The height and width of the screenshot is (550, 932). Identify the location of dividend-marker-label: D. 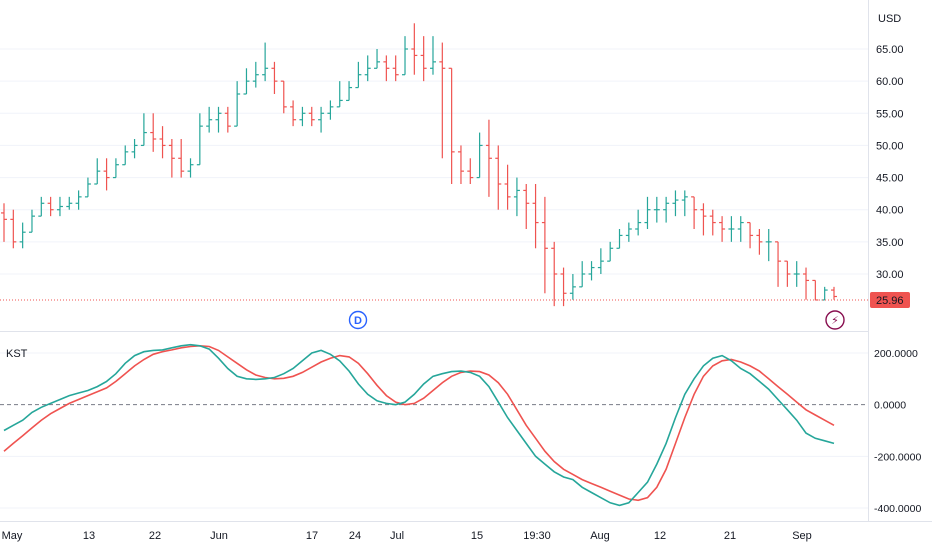
(358, 321).